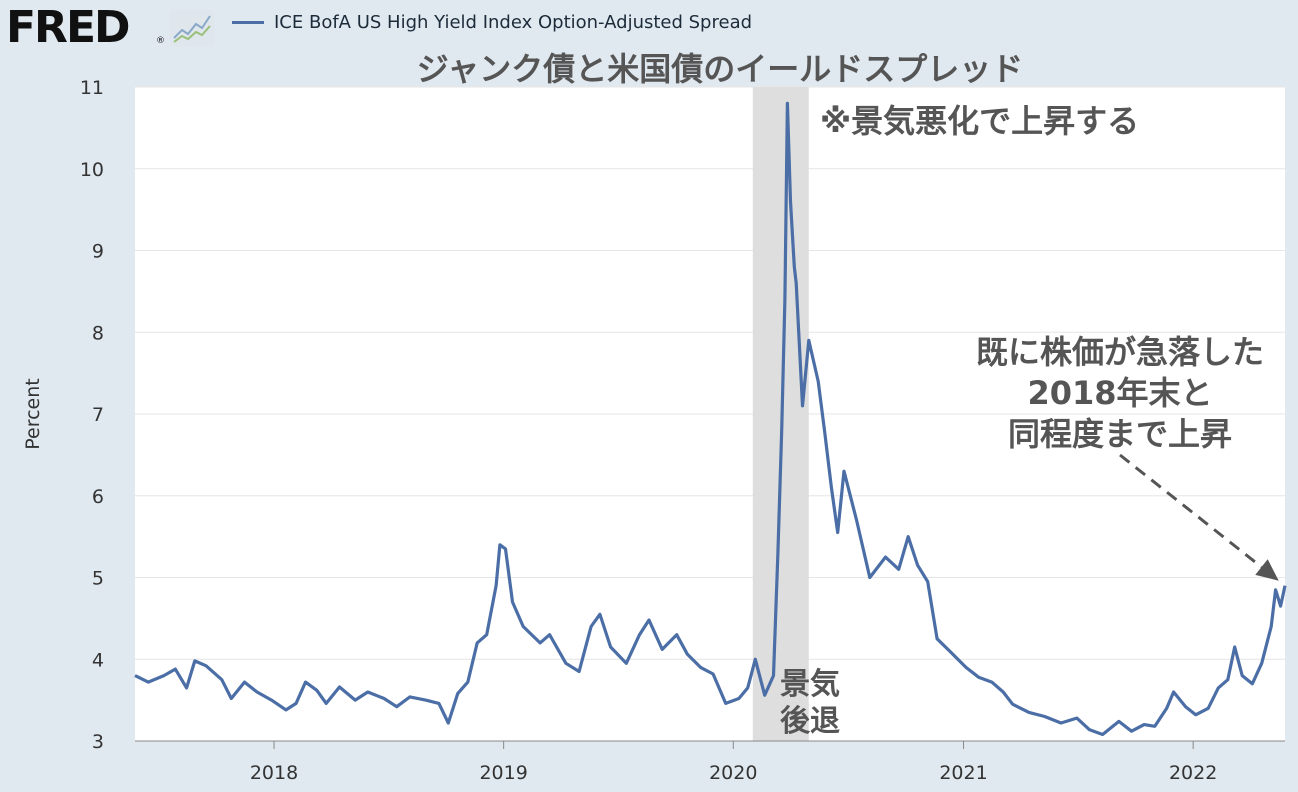 The width and height of the screenshot is (1298, 792). I want to click on x-axis: 2018 2019 2020 2021 2022, so click(710, 762).